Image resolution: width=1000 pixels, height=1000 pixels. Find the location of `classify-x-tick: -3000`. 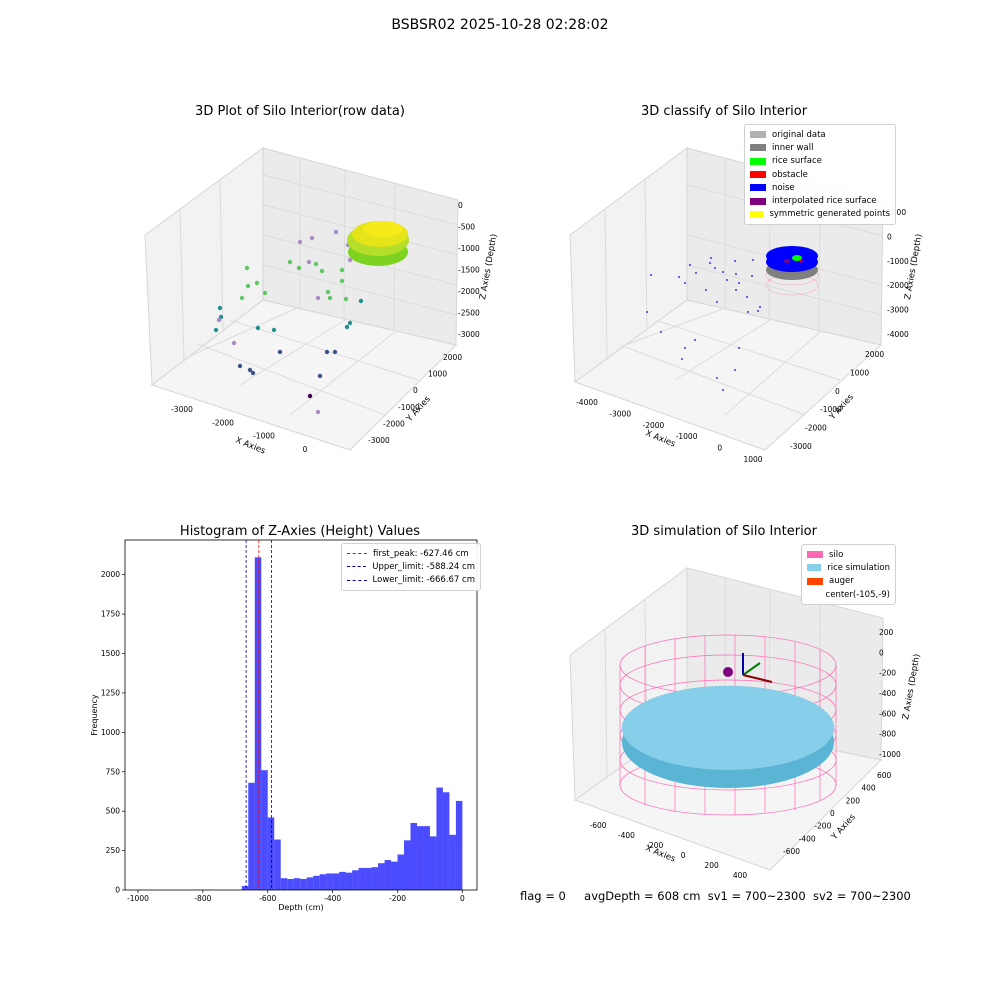

classify-x-tick: -3000 is located at coordinates (620, 413).